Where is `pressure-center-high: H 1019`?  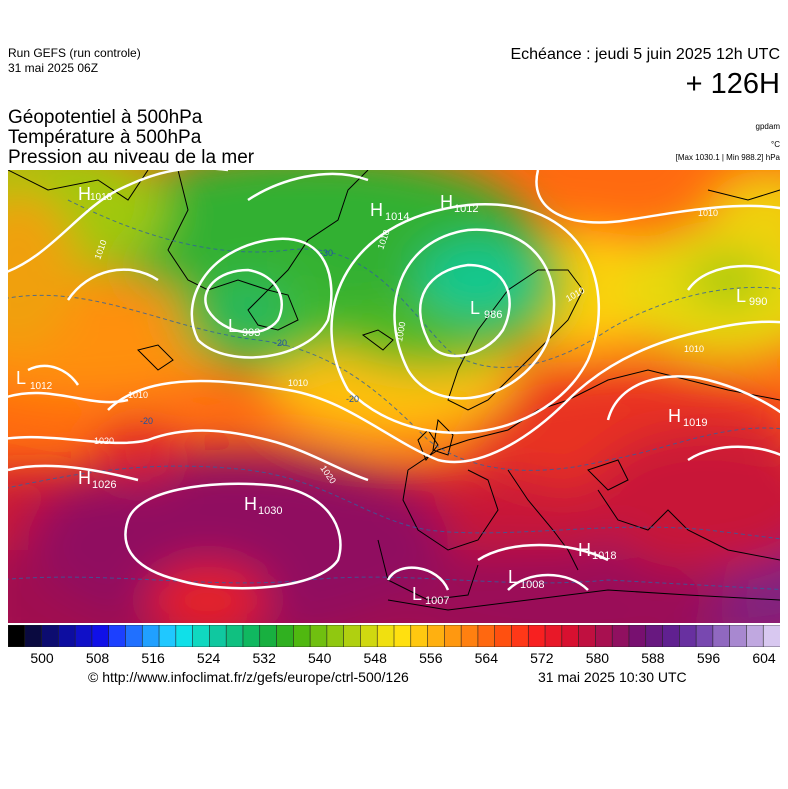 pressure-center-high: H 1019 is located at coordinates (687, 417).